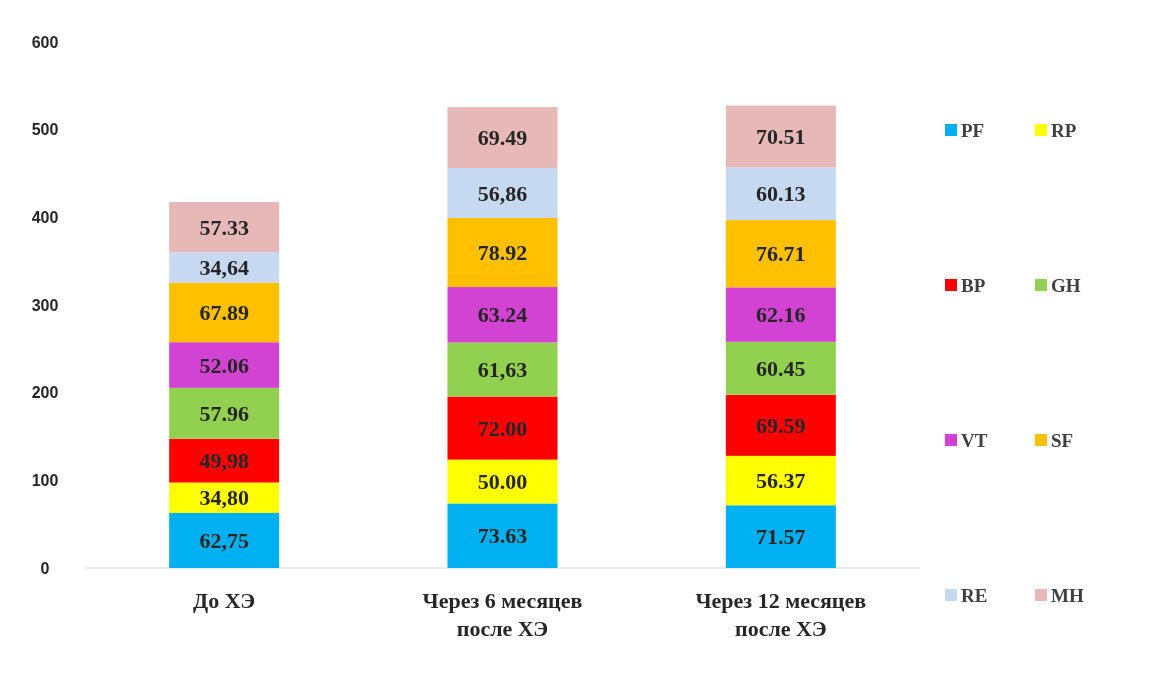  Describe the element at coordinates (45, 130) in the screenshot. I see `y-tick-label: 500` at that location.